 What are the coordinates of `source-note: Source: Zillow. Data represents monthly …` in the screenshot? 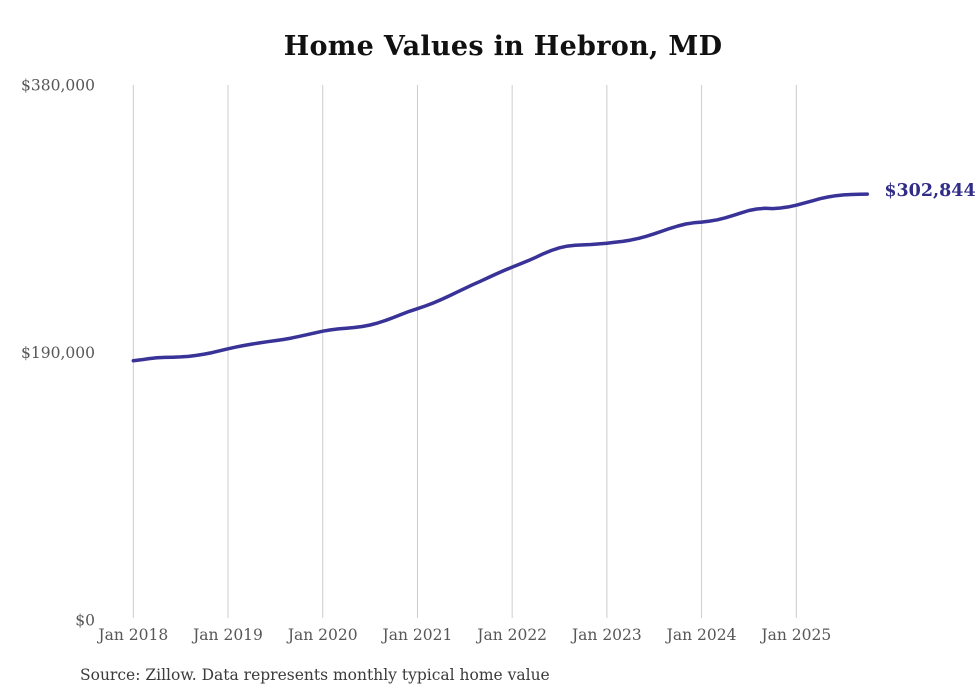 It's located at (315, 675).